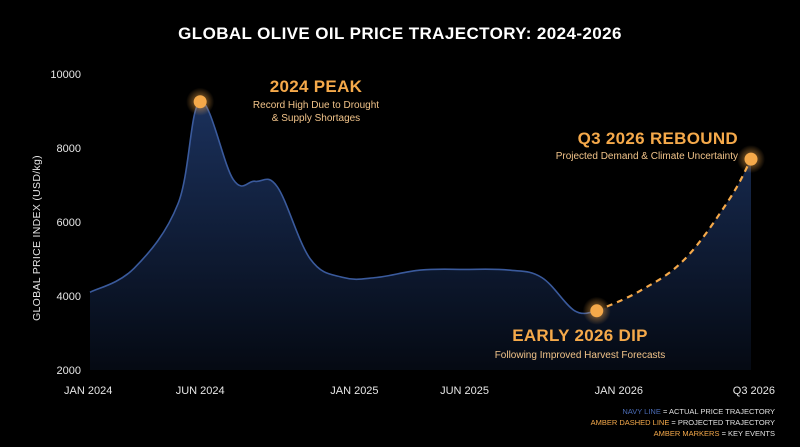 The height and width of the screenshot is (447, 800). Describe the element at coordinates (37, 238) in the screenshot. I see `y-axis-label: GLOBAL PRICE INDEX (USD/kg)` at that location.